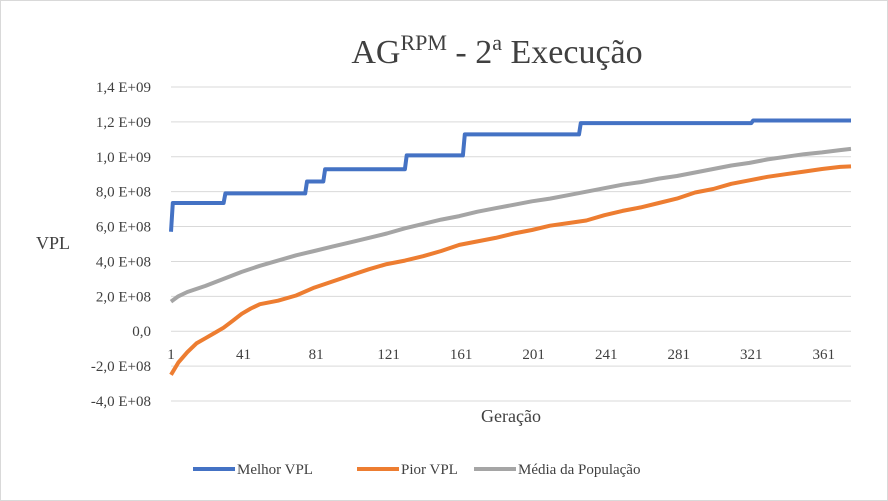 This screenshot has height=501, width=888. I want to click on x-tick-label: 201, so click(533, 355).